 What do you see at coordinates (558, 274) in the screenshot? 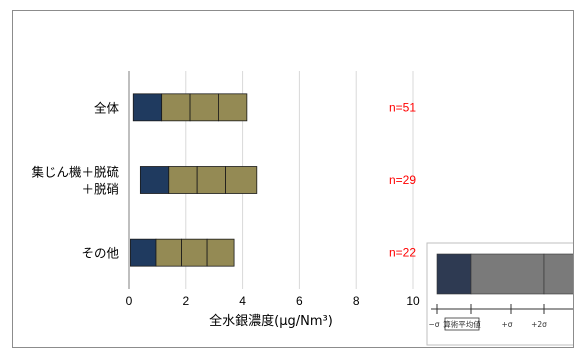
I see `legend-sigma2-swatch` at bounding box center [558, 274].